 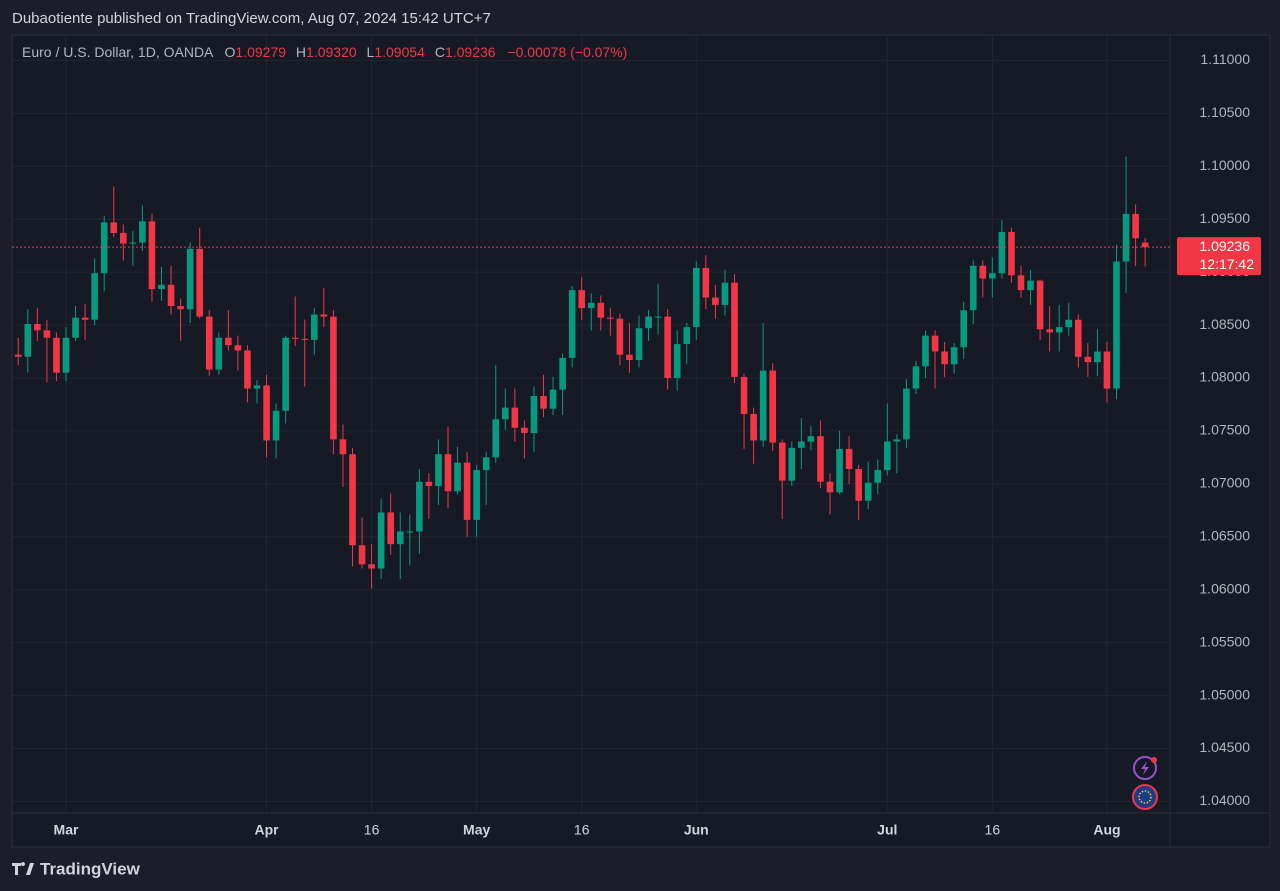 I want to click on x-tick-label: May, so click(x=476, y=830).